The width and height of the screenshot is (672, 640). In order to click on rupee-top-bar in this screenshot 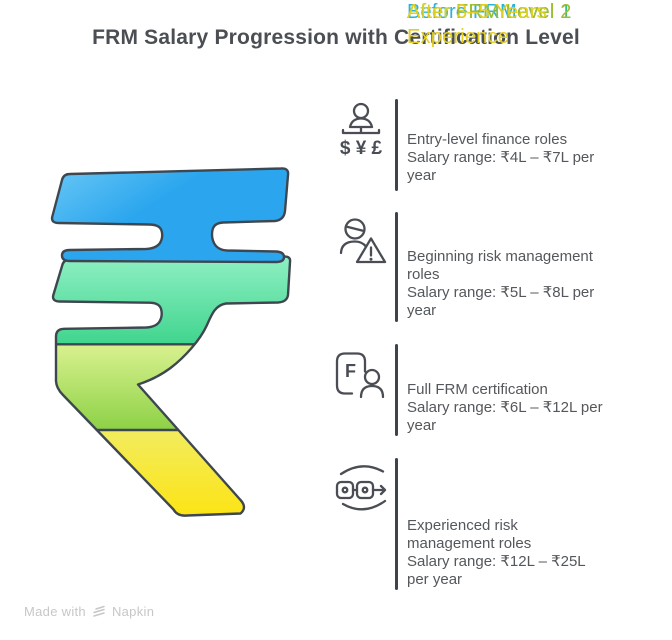, I will do `click(170, 215)`.